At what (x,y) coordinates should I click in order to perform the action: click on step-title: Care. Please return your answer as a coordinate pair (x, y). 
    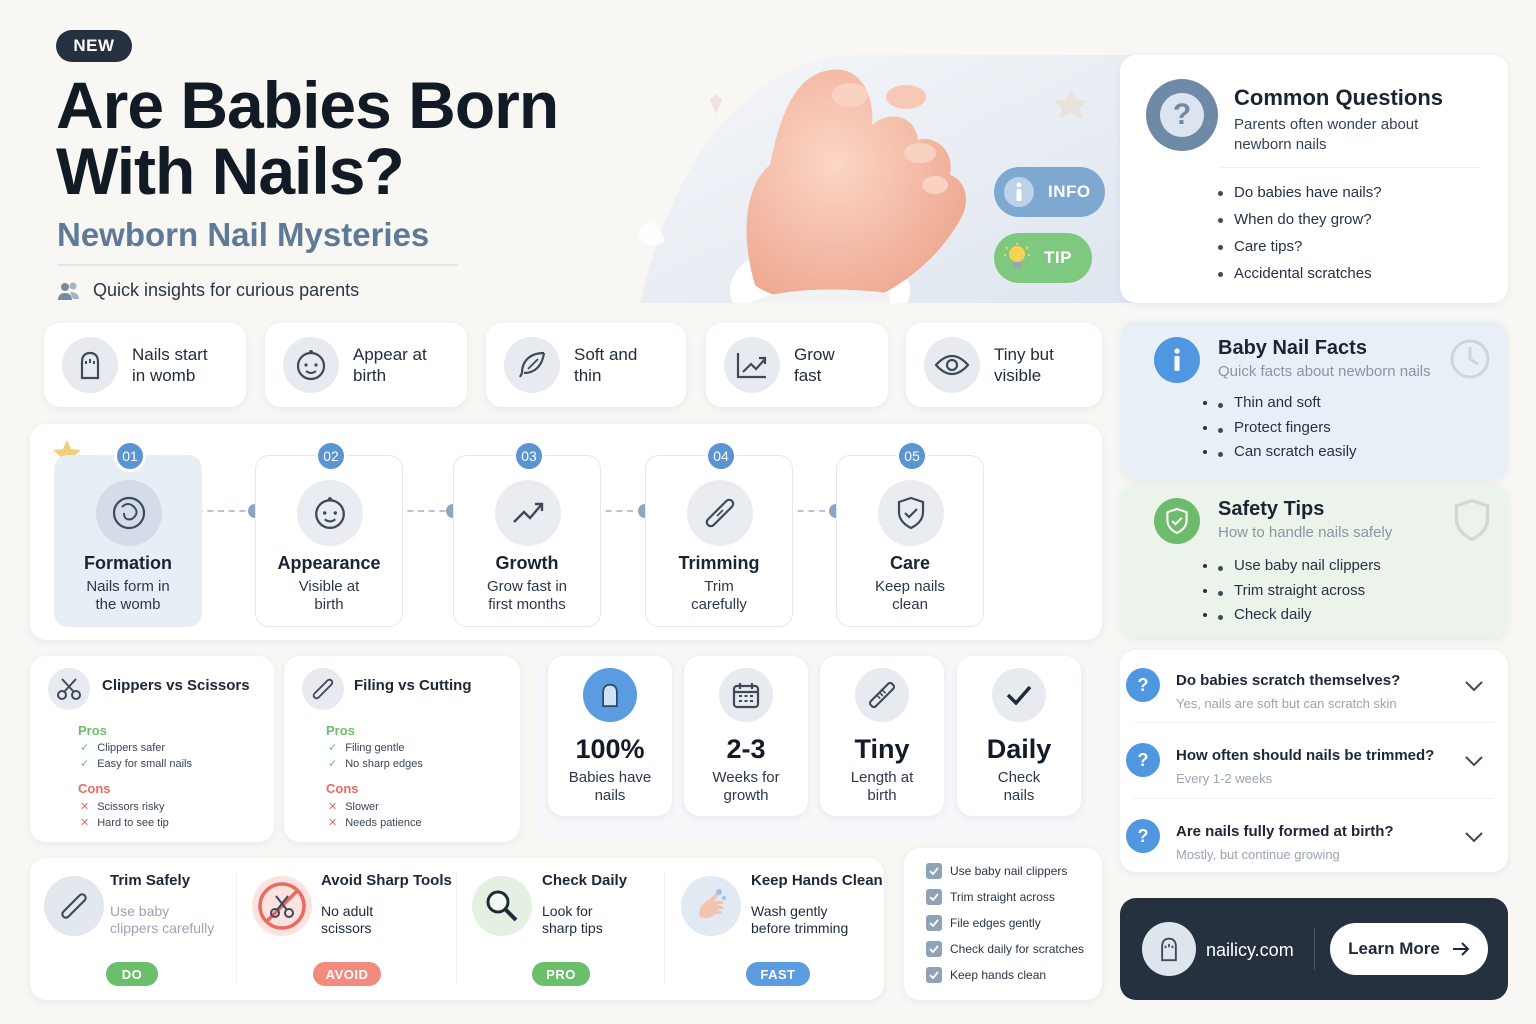
    Looking at the image, I should click on (910, 563).